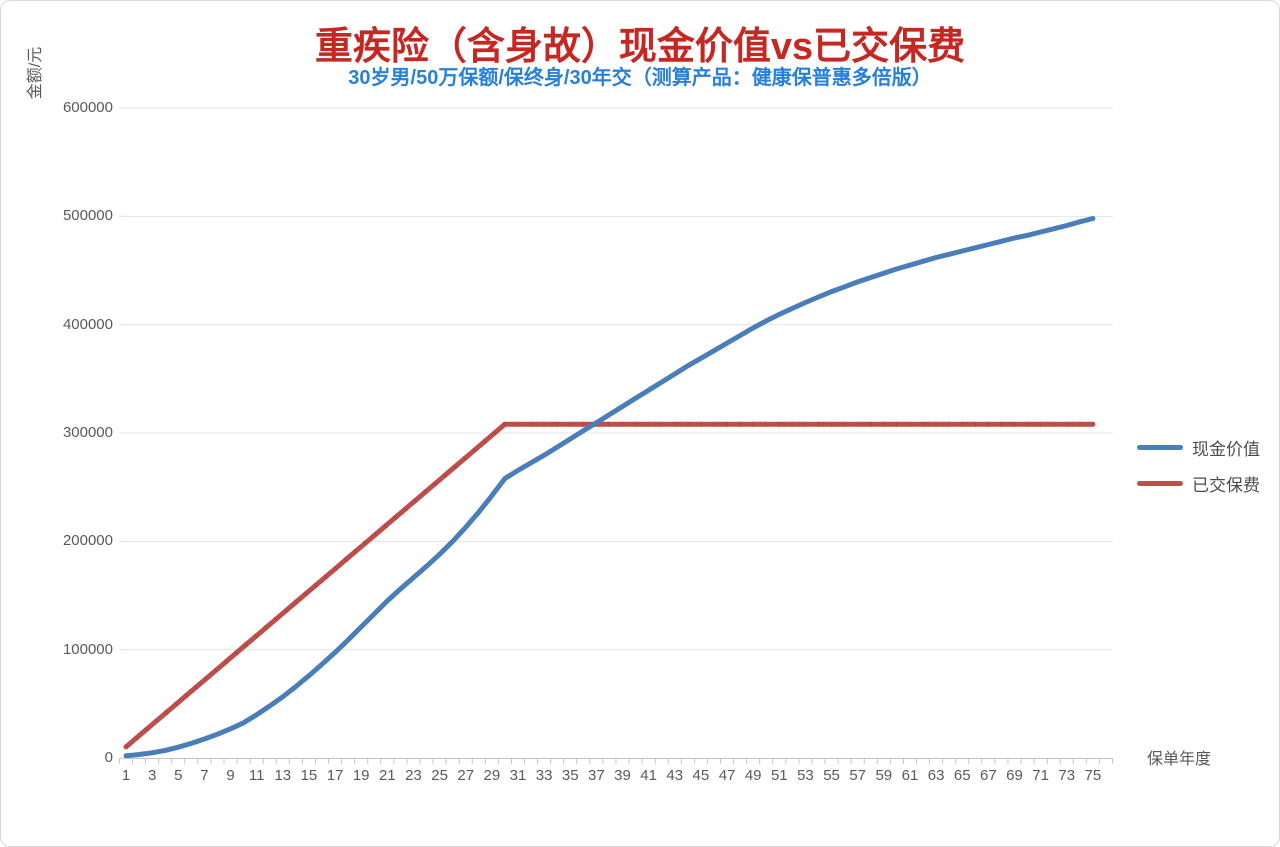 This screenshot has height=847, width=1280. What do you see at coordinates (648, 775) in the screenshot?
I see `x-tick-label: 41` at bounding box center [648, 775].